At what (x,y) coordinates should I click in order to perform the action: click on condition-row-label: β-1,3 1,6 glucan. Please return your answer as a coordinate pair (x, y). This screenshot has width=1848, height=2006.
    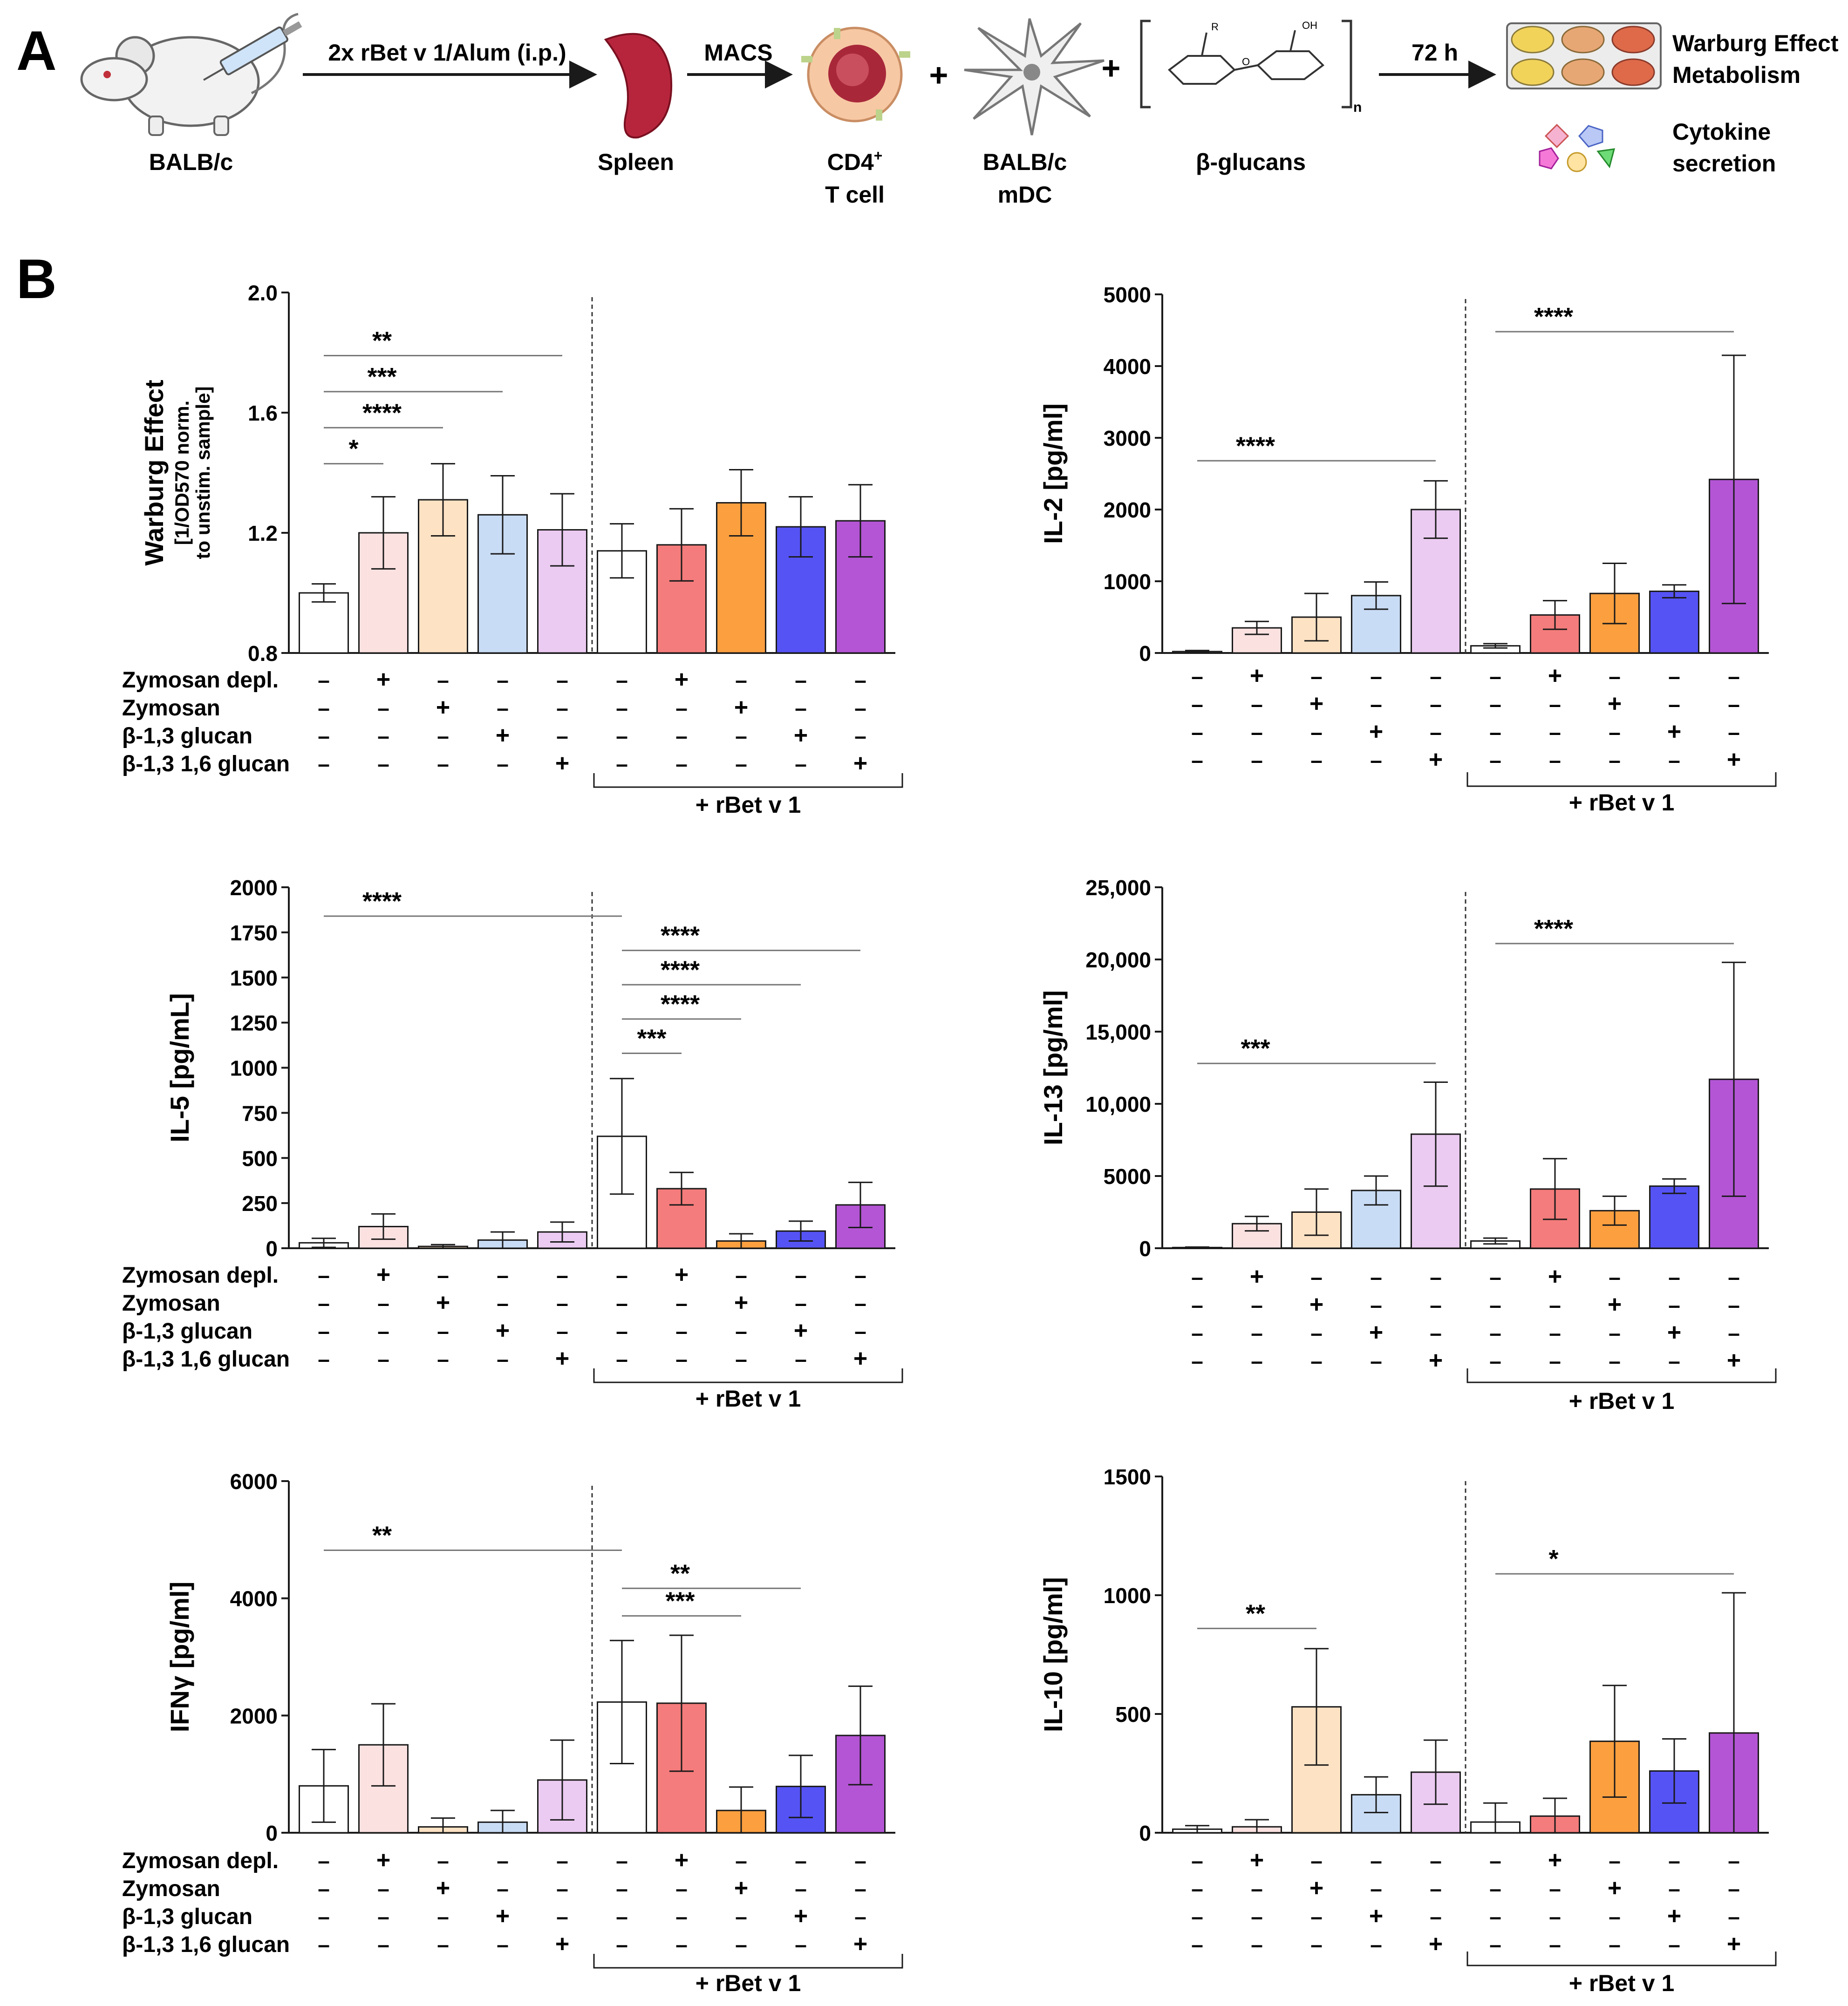
    Looking at the image, I should click on (206, 1944).